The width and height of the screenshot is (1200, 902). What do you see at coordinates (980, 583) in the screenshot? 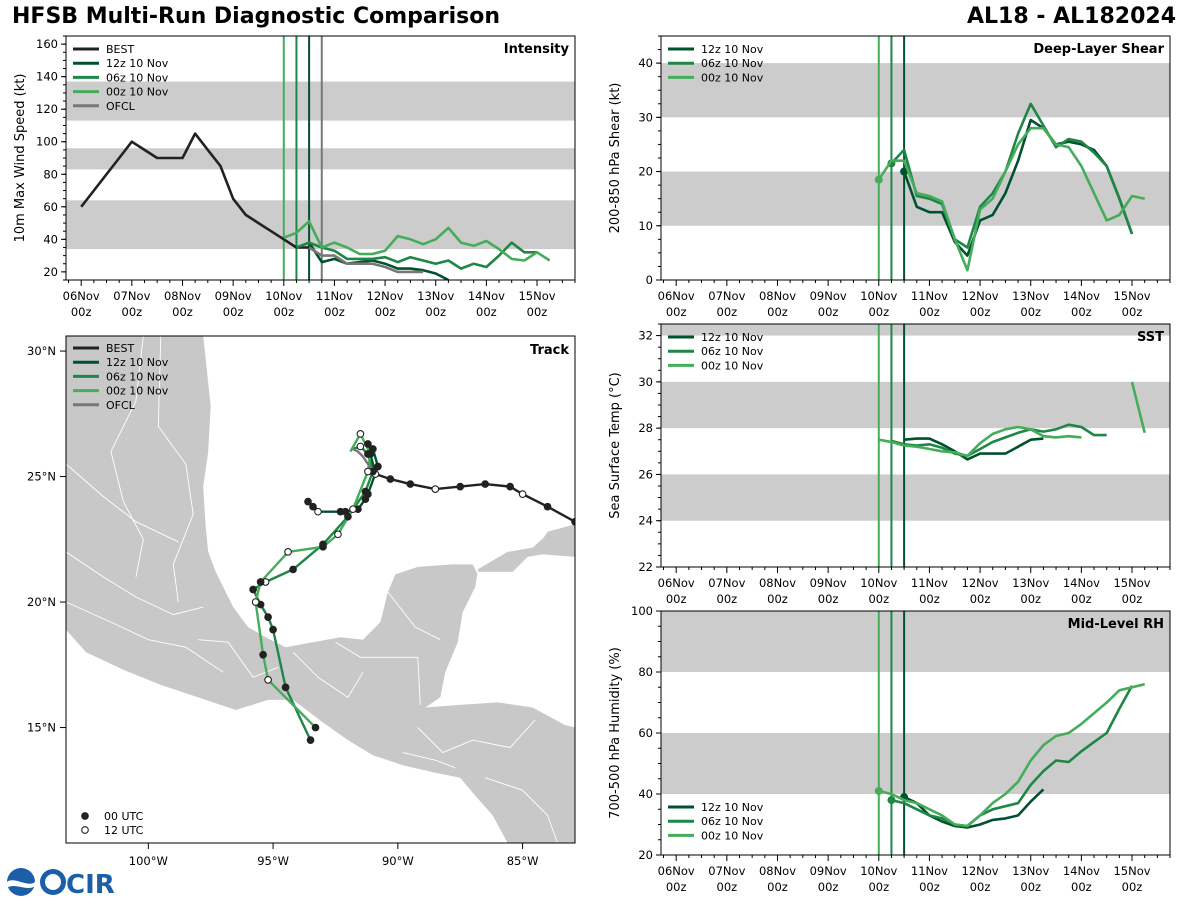
I see `sst-x-tick-label-date: 12Nov` at bounding box center [980, 583].